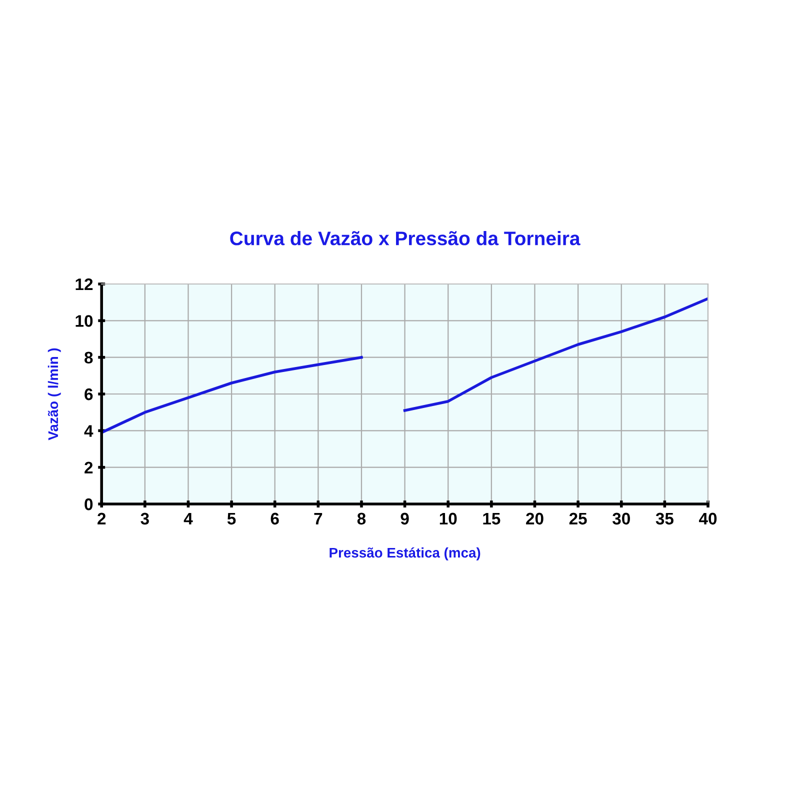 The height and width of the screenshot is (800, 800). What do you see at coordinates (54, 394) in the screenshot?
I see `y-axis-title: Vazão ( l/min )` at bounding box center [54, 394].